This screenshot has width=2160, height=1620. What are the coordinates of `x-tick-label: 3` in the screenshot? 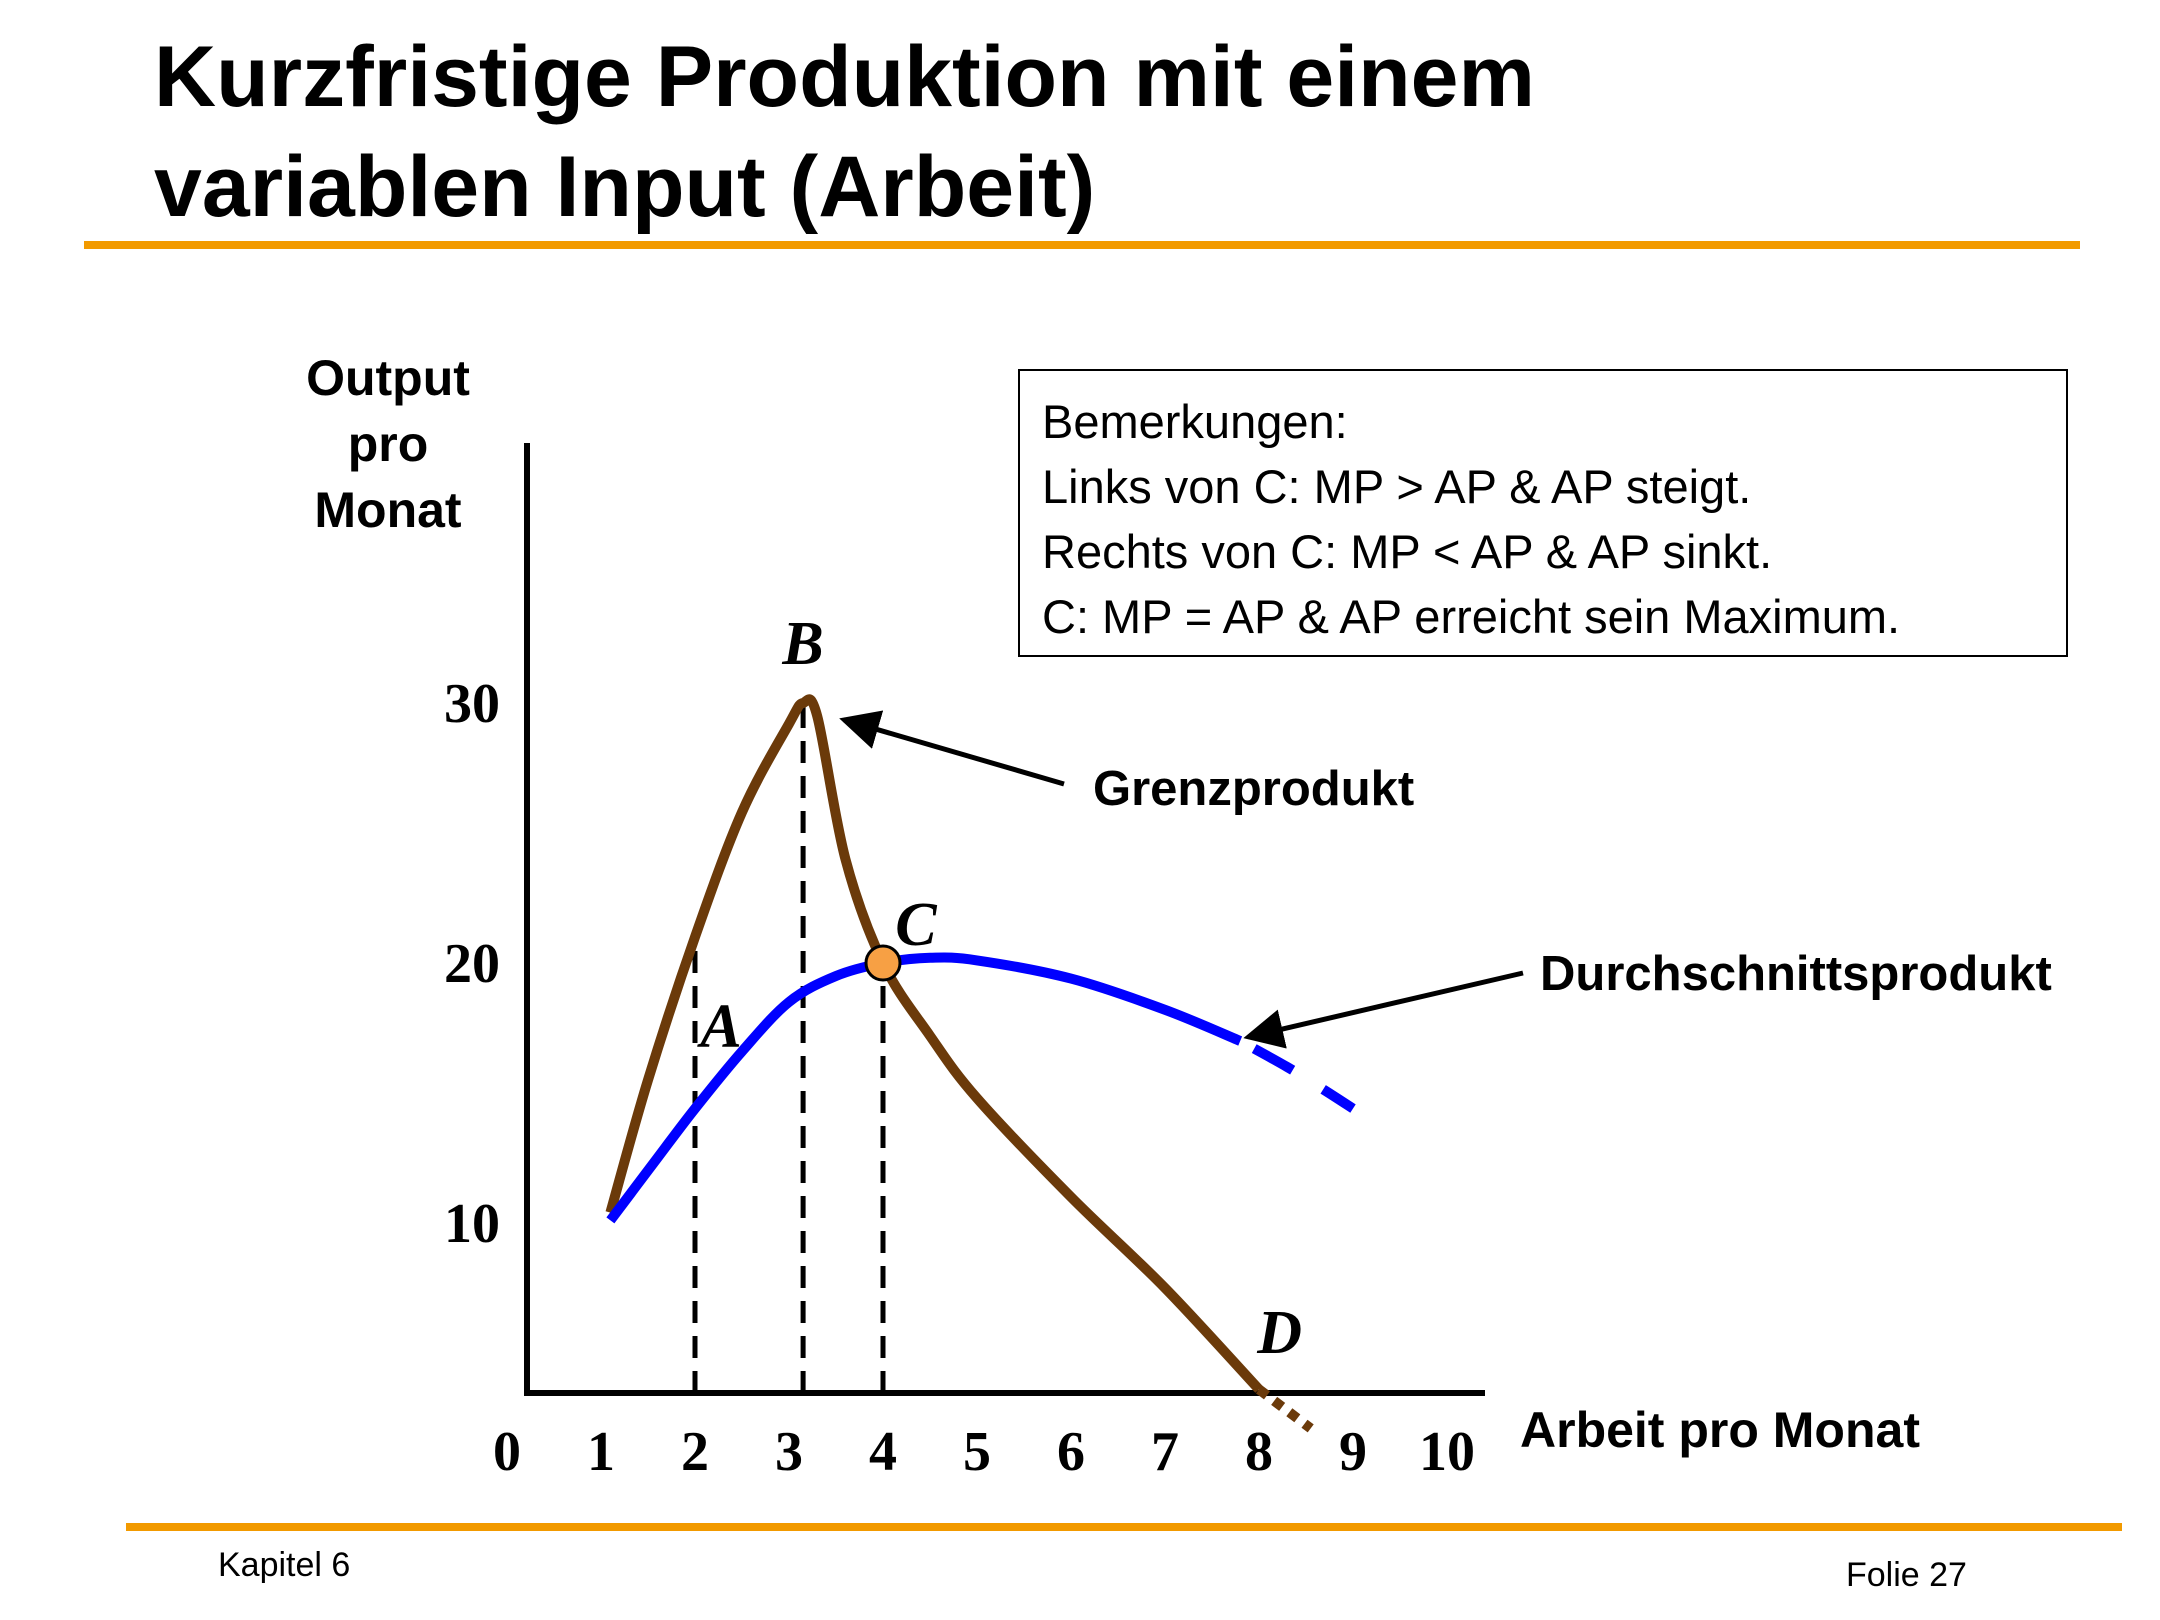 It's located at (789, 1452).